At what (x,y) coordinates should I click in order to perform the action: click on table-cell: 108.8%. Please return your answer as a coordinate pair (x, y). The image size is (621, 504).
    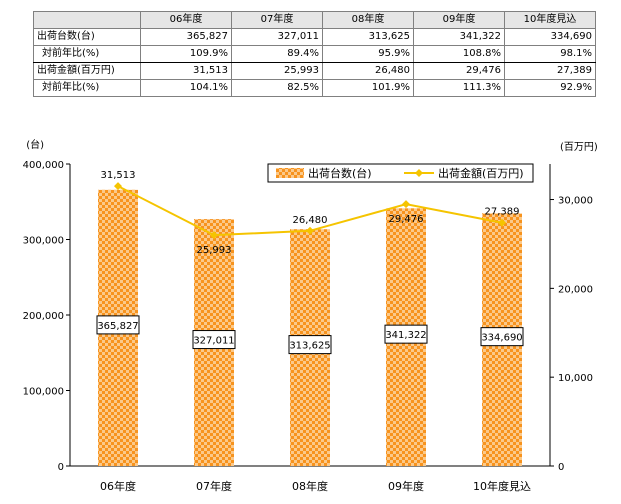
    Looking at the image, I should click on (459, 54).